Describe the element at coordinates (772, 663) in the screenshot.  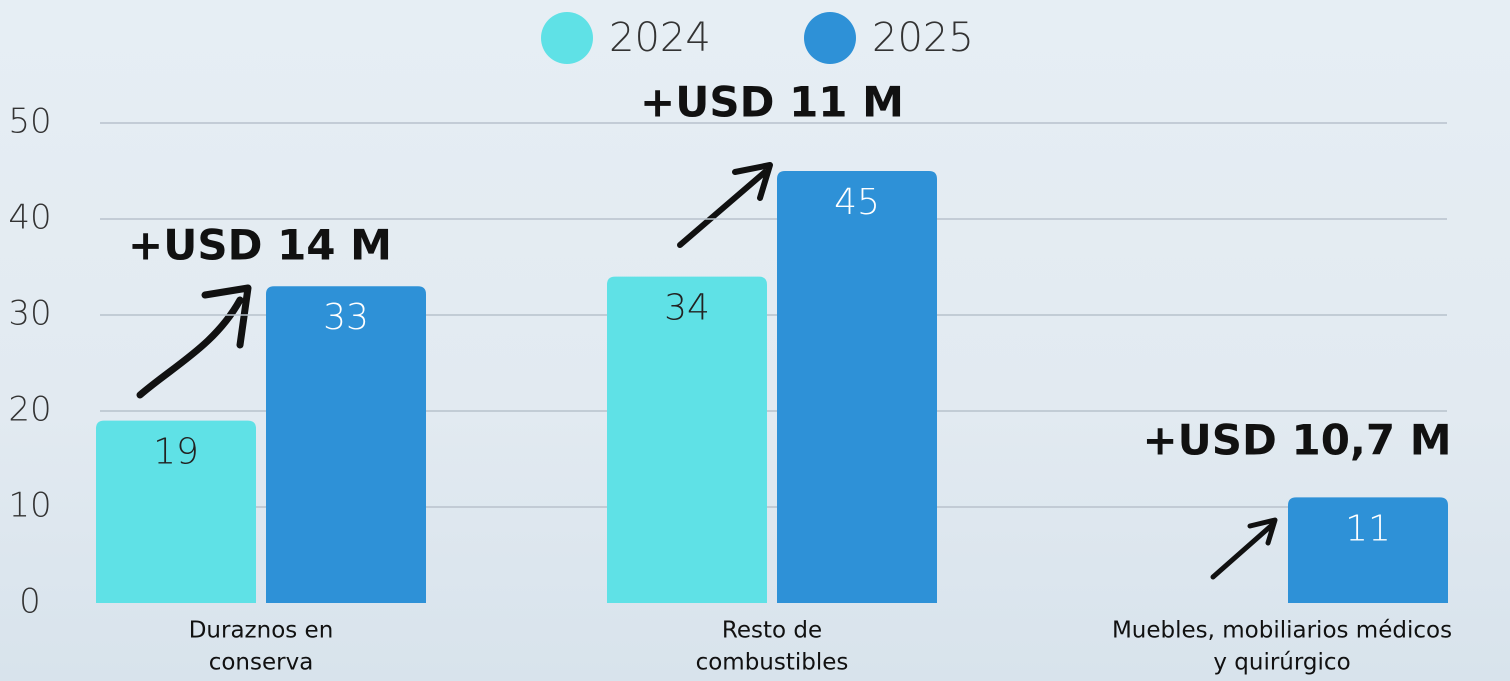
I see `x-tick-label: combustibles` at that location.